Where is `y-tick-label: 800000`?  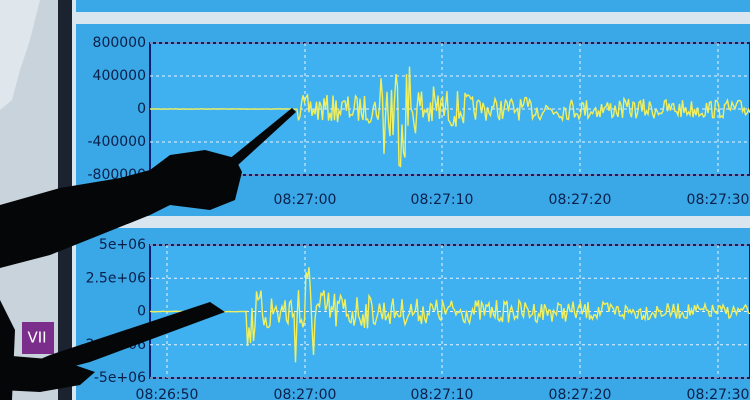 y-tick-label: 800000 is located at coordinates (119, 43).